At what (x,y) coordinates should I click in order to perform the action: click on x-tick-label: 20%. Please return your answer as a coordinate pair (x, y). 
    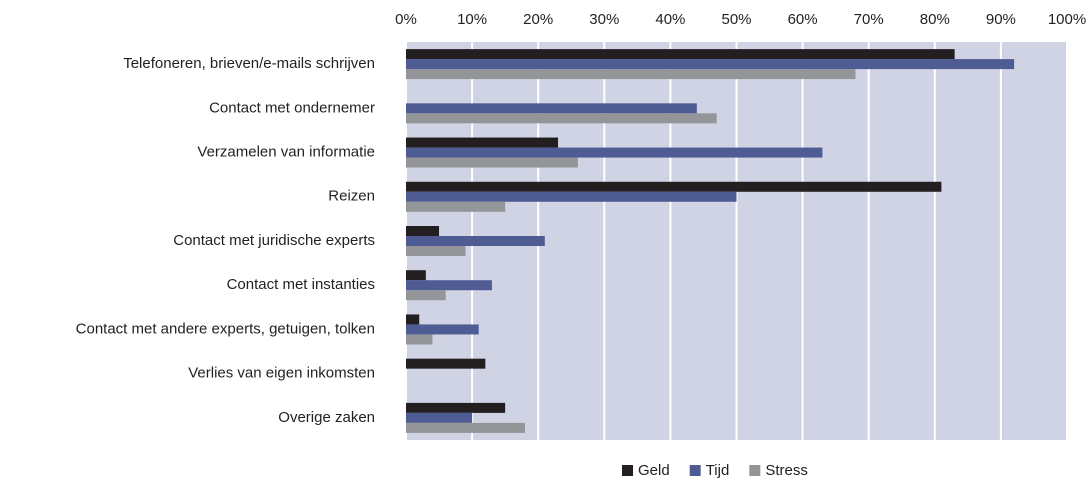
    Looking at the image, I should click on (538, 19).